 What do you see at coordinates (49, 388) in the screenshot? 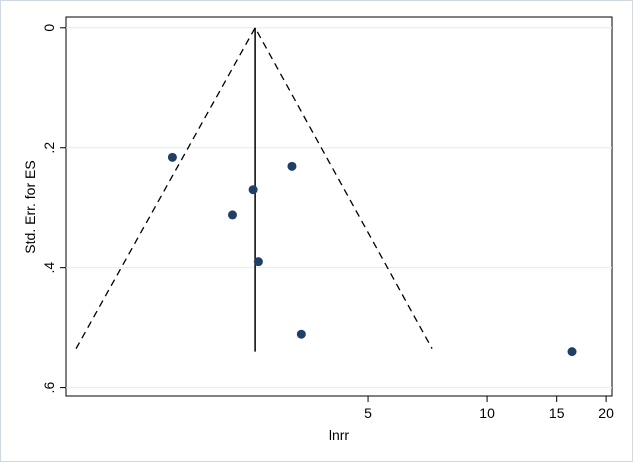
I see `y-tick-label: .6` at bounding box center [49, 388].